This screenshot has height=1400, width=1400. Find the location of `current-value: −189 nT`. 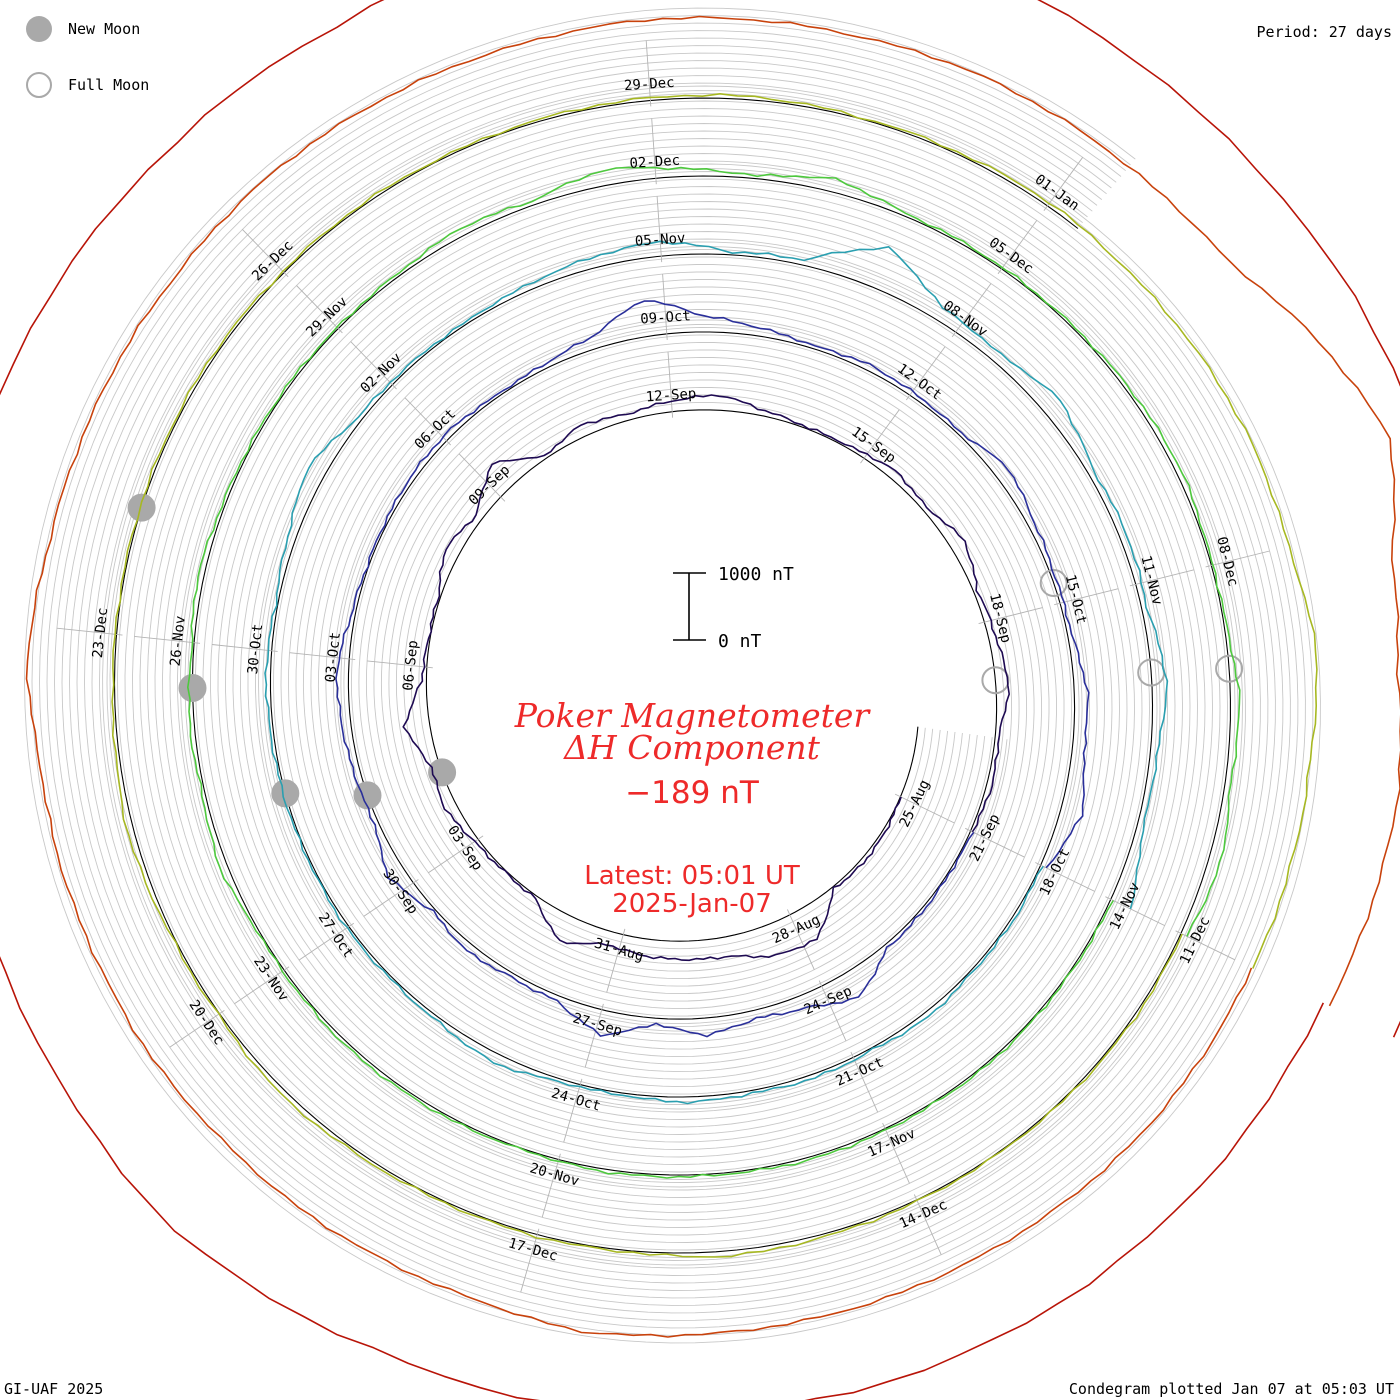

current-value: −189 nT is located at coordinates (692, 793).